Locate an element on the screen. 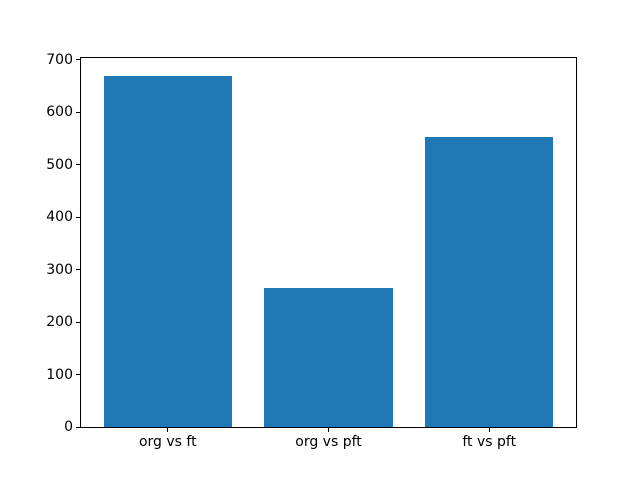  y-tick-label-6: 600 is located at coordinates (59, 112).